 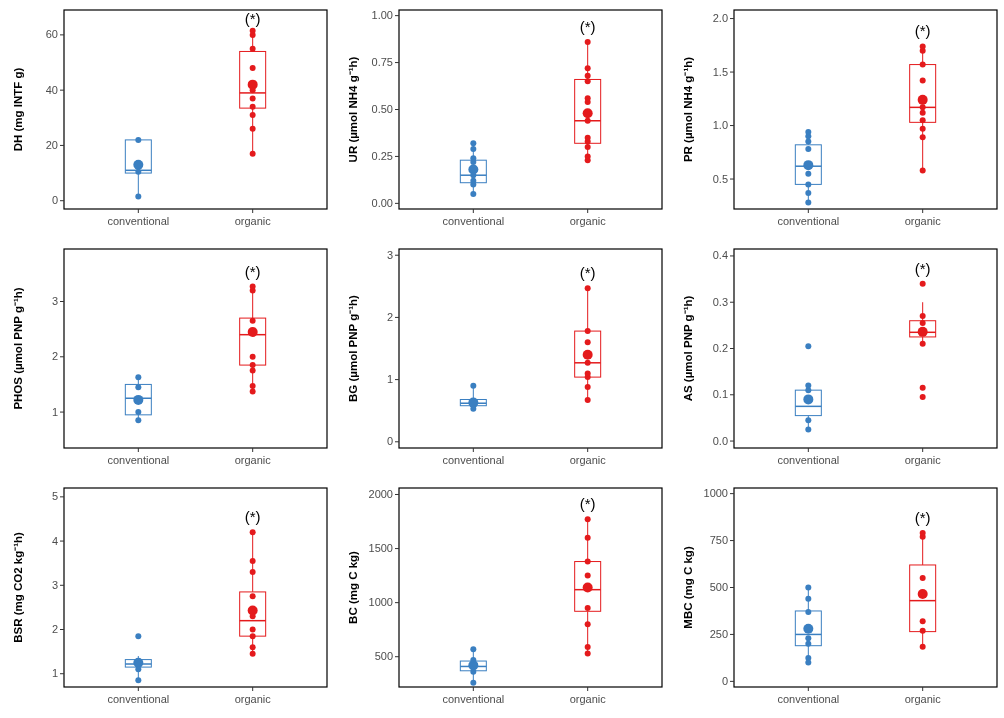 What do you see at coordinates (353, 109) in the screenshot?
I see `y-axis-title: UR (µmol NH4 g⁻¹h)` at bounding box center [353, 109].